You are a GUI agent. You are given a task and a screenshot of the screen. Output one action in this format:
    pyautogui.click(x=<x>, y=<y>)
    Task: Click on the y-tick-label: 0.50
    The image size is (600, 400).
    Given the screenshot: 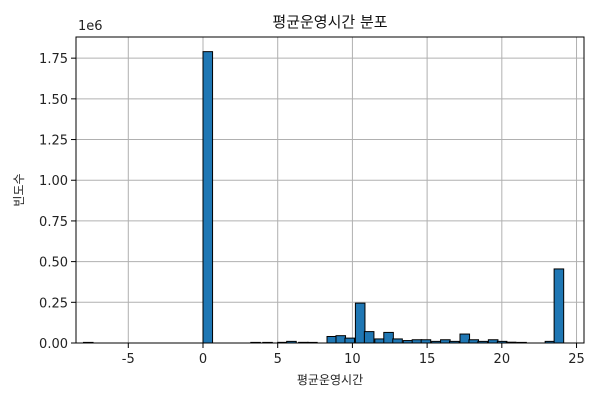 What is the action you would take?
    pyautogui.click(x=53, y=263)
    